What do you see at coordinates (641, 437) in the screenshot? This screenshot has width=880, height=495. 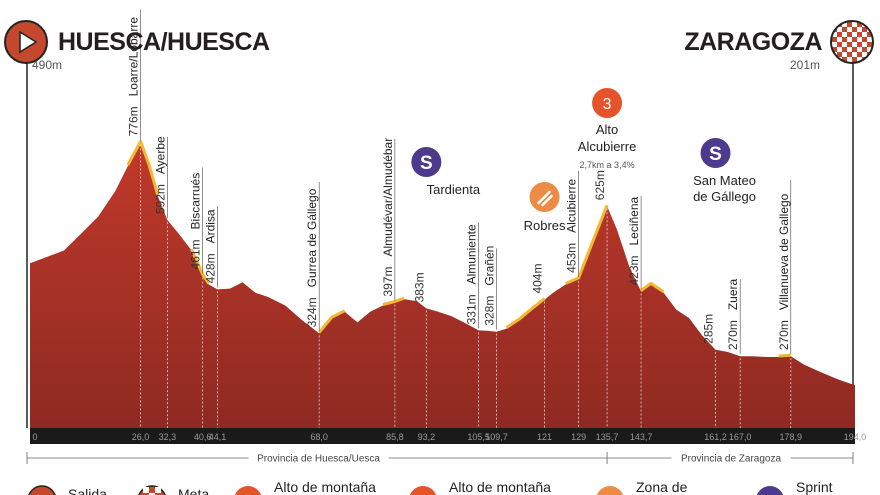 I see `km-tick-label: 143,7` at bounding box center [641, 437].